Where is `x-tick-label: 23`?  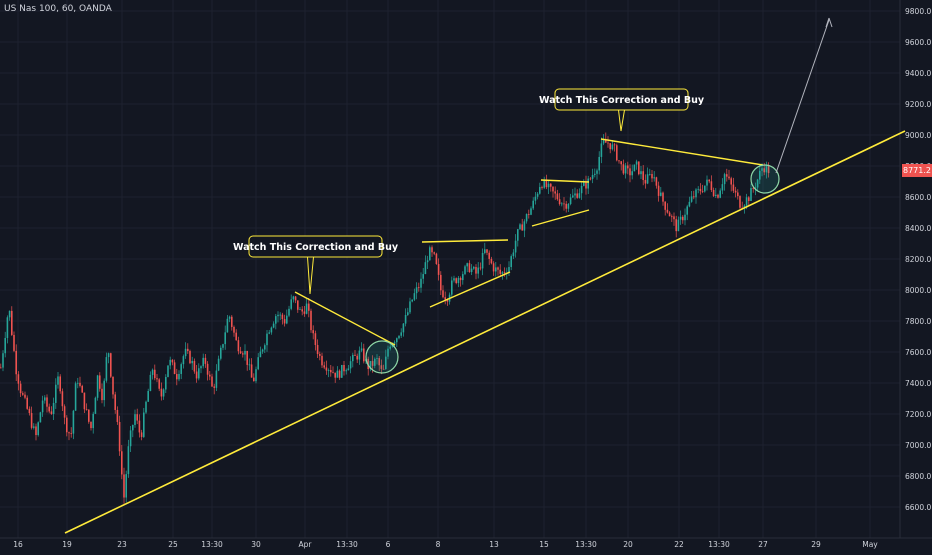 x-tick-label: 23 is located at coordinates (122, 544).